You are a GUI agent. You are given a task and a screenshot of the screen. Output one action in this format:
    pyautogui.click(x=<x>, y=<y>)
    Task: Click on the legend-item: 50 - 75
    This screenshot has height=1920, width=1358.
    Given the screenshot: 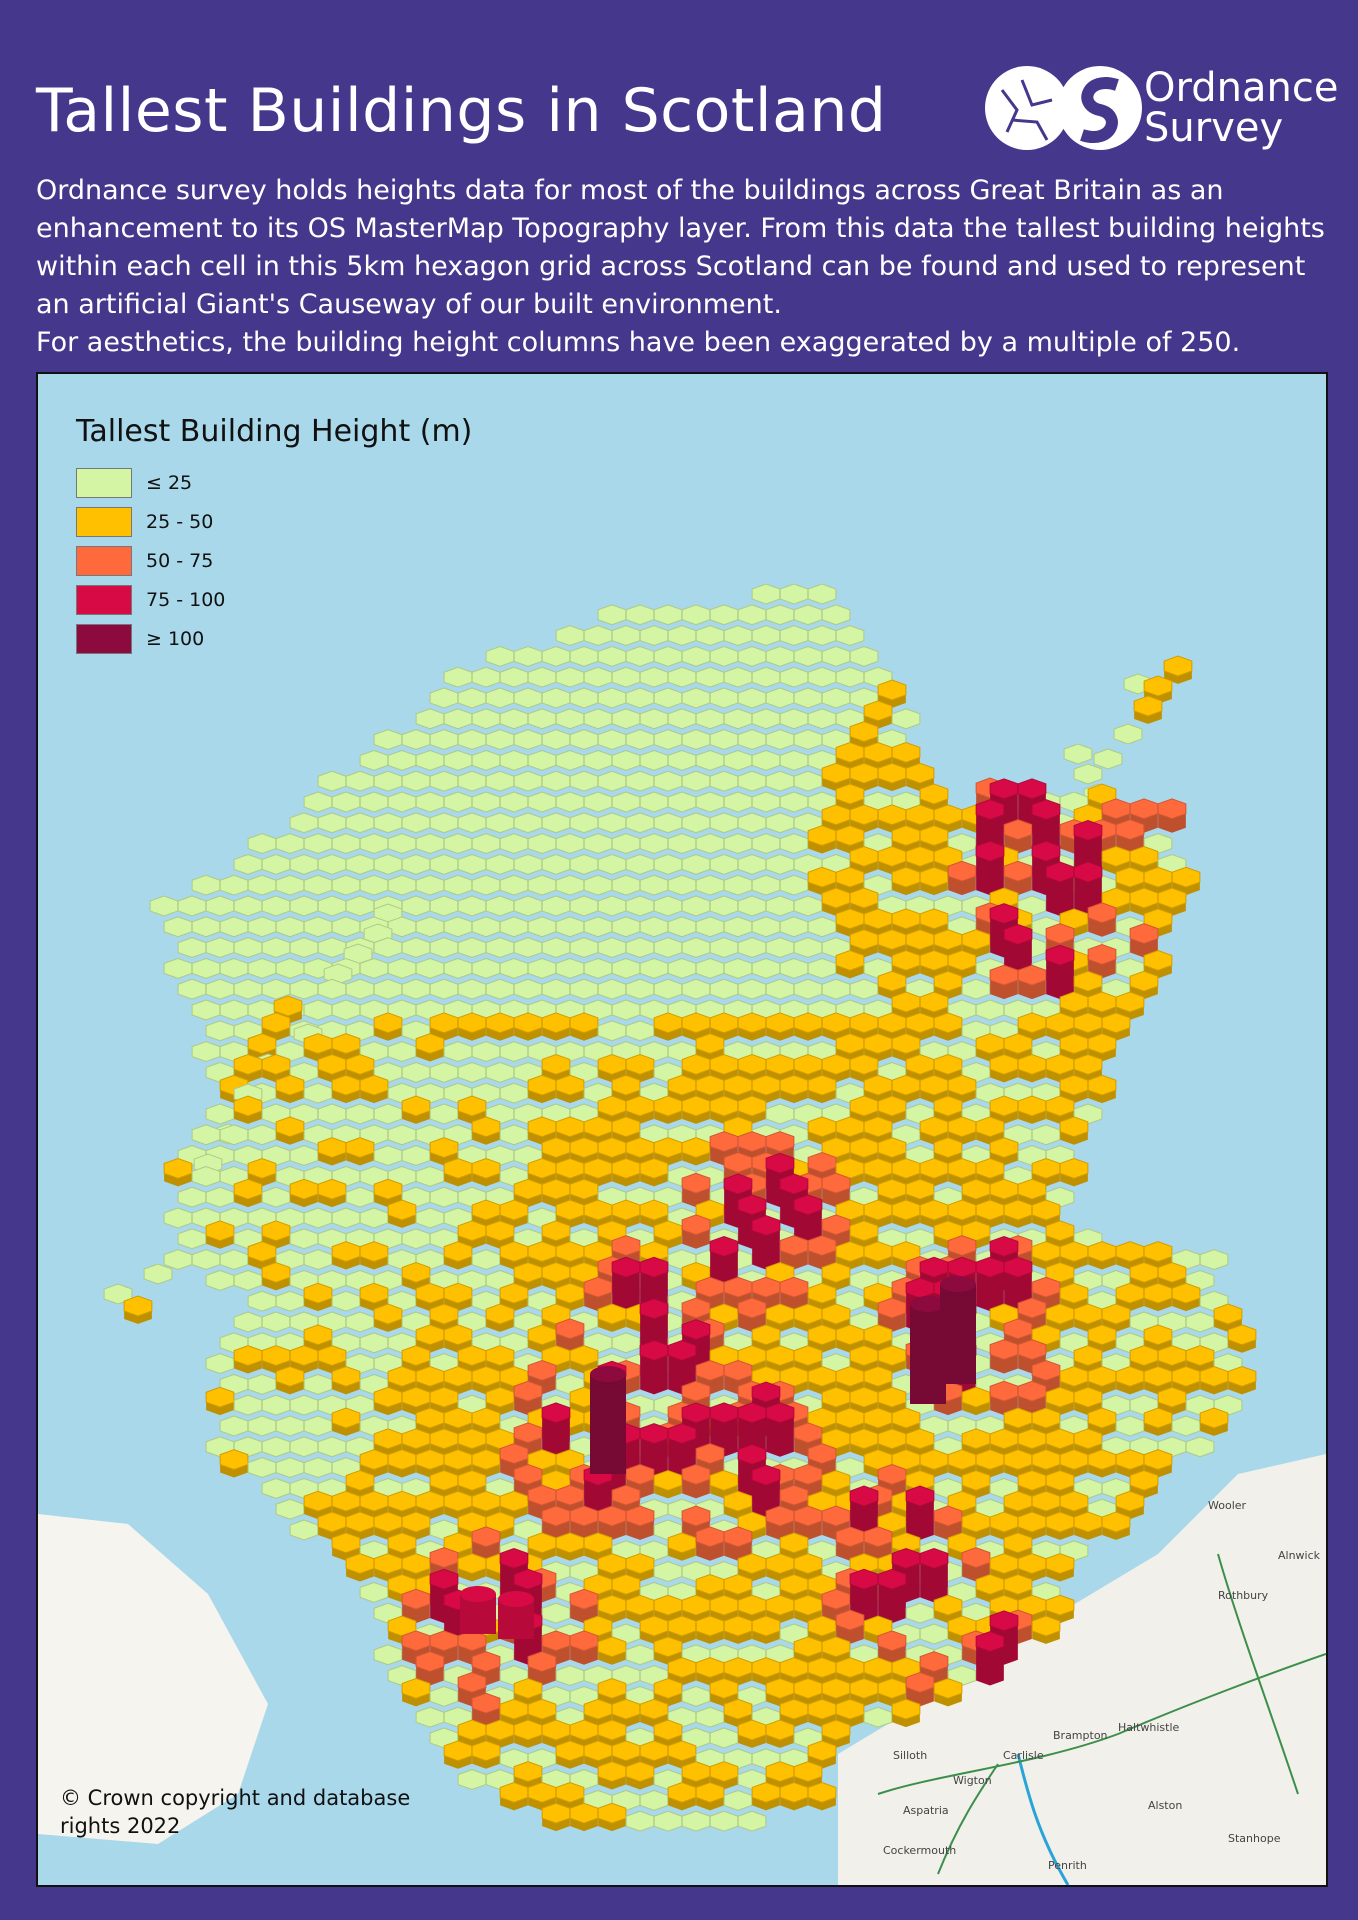 What is the action you would take?
    pyautogui.click(x=274, y=560)
    